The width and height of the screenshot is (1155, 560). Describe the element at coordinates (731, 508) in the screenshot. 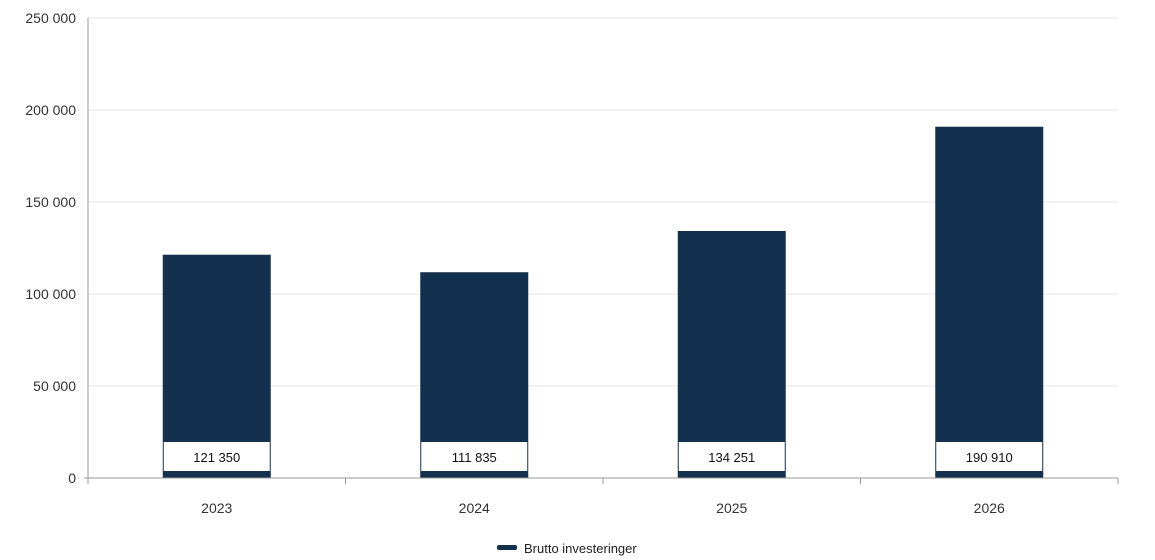

I see `x-tick-label-2025: 2025` at that location.